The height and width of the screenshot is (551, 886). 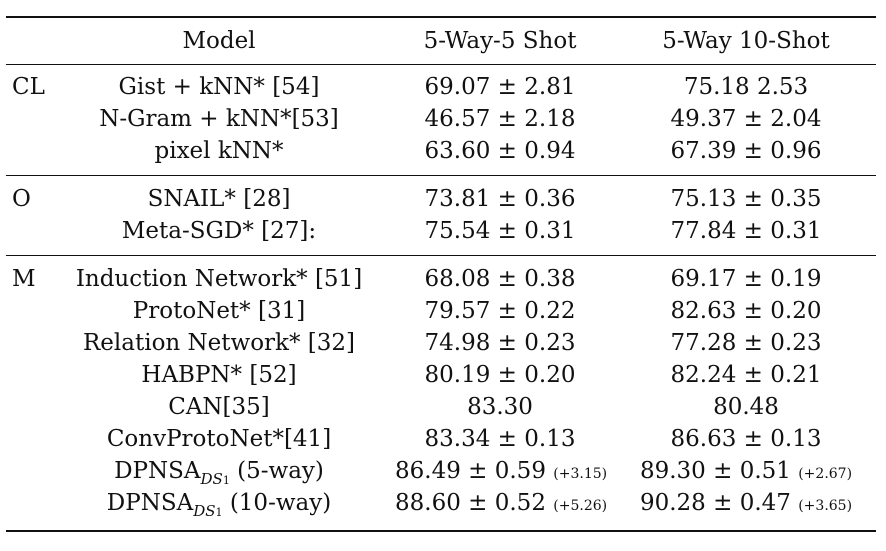 What do you see at coordinates (219, 87) in the screenshot?
I see `model-name: Gist + kNN* [54]` at bounding box center [219, 87].